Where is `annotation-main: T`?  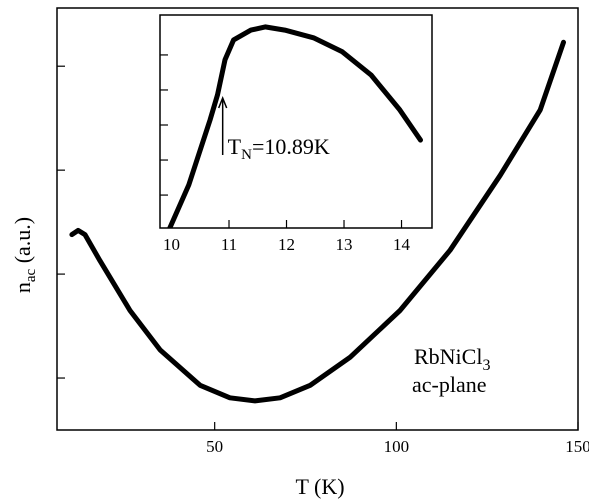 annotation-main: T is located at coordinates (235, 146).